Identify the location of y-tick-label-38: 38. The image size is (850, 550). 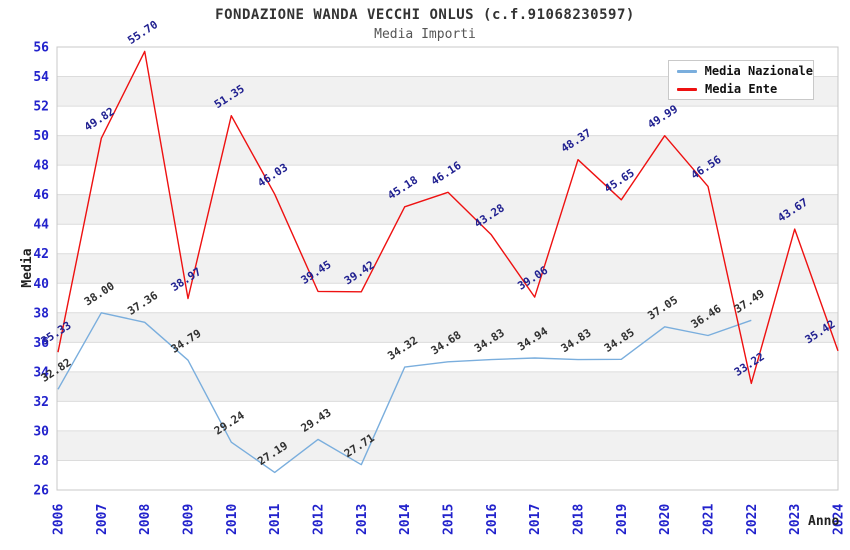
(41, 313).